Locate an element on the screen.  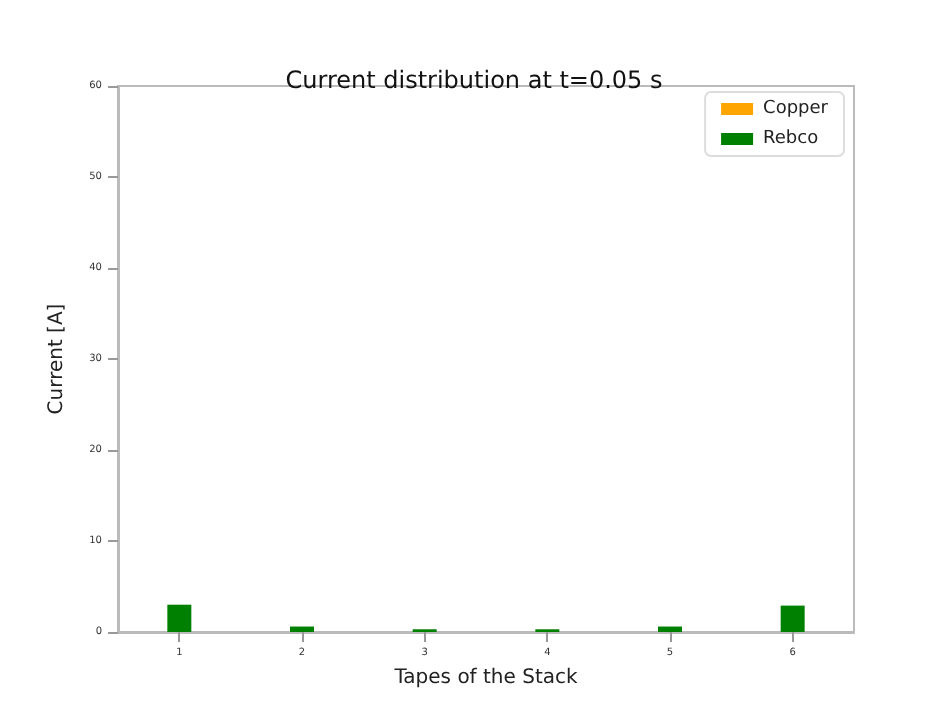
legend-label: Rebco is located at coordinates (791, 139).